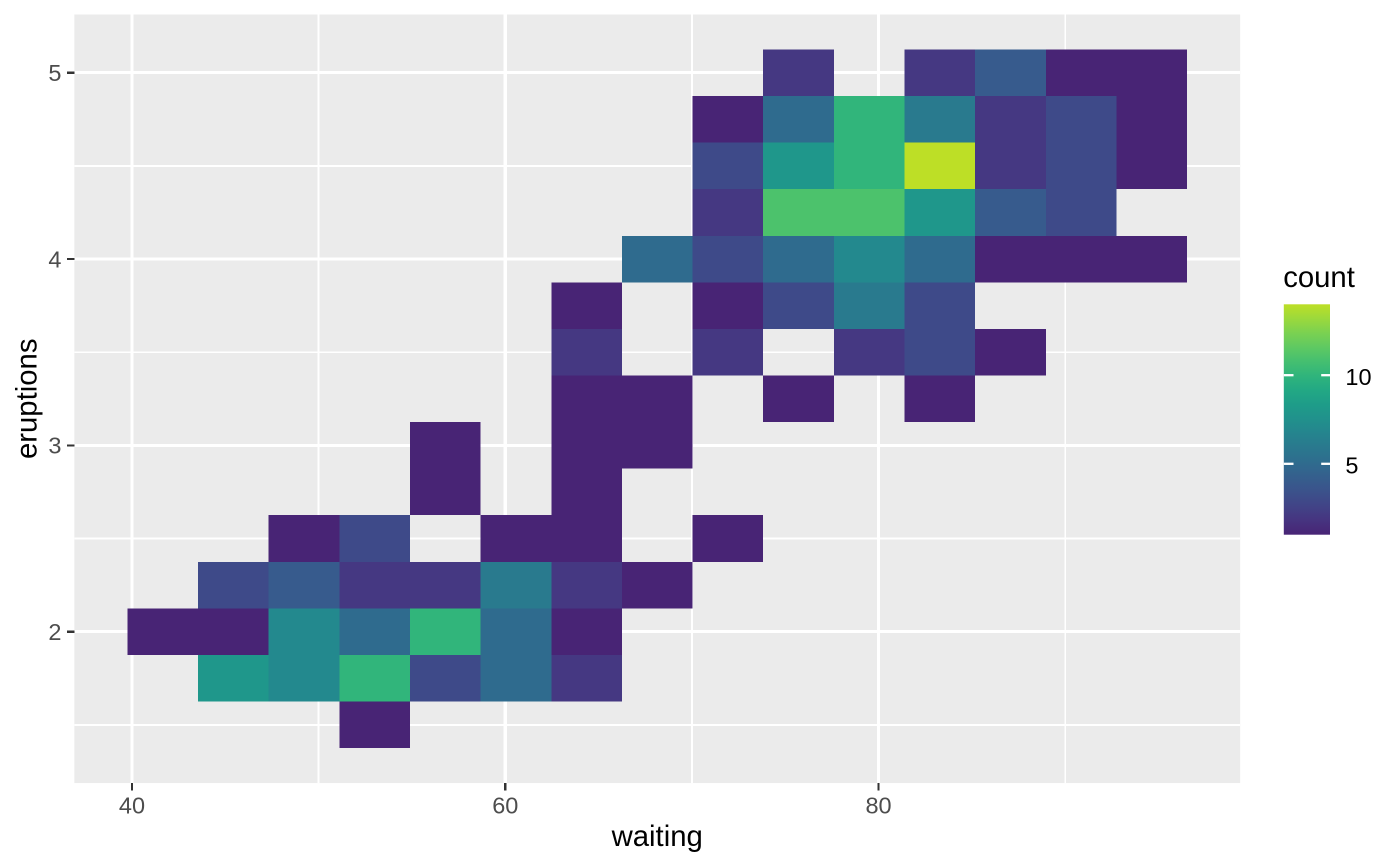 This screenshot has height=866, width=1400. Describe the element at coordinates (26, 399) in the screenshot. I see `svg-text: eruptions` at that location.